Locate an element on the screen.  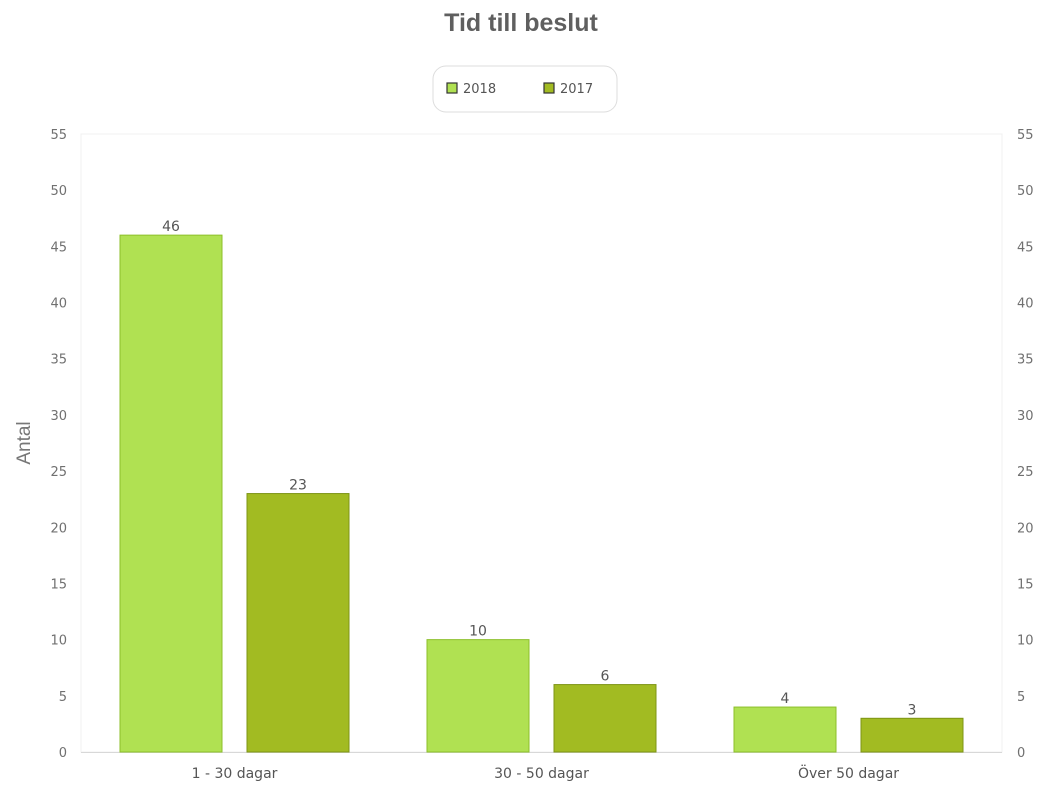
legend-swatch-2017 is located at coordinates (549, 88).